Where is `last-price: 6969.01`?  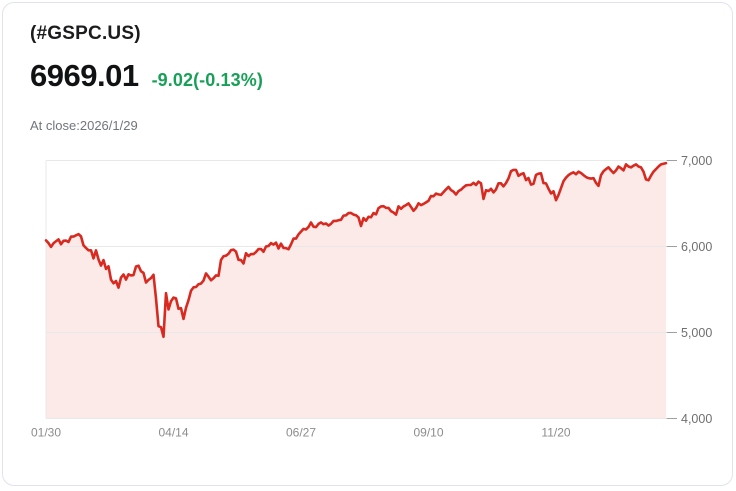
last-price: 6969.01 is located at coordinates (84, 75).